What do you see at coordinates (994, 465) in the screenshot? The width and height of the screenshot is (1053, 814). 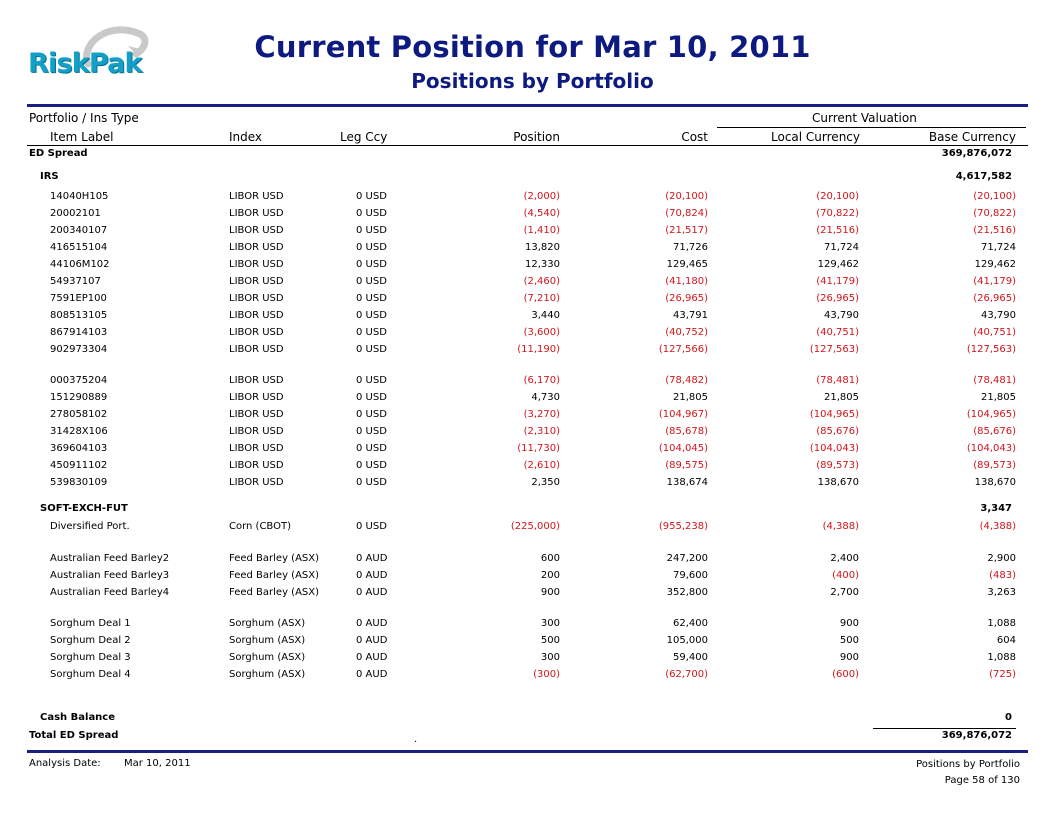 I see `cell-base-currency: (89,573)` at bounding box center [994, 465].